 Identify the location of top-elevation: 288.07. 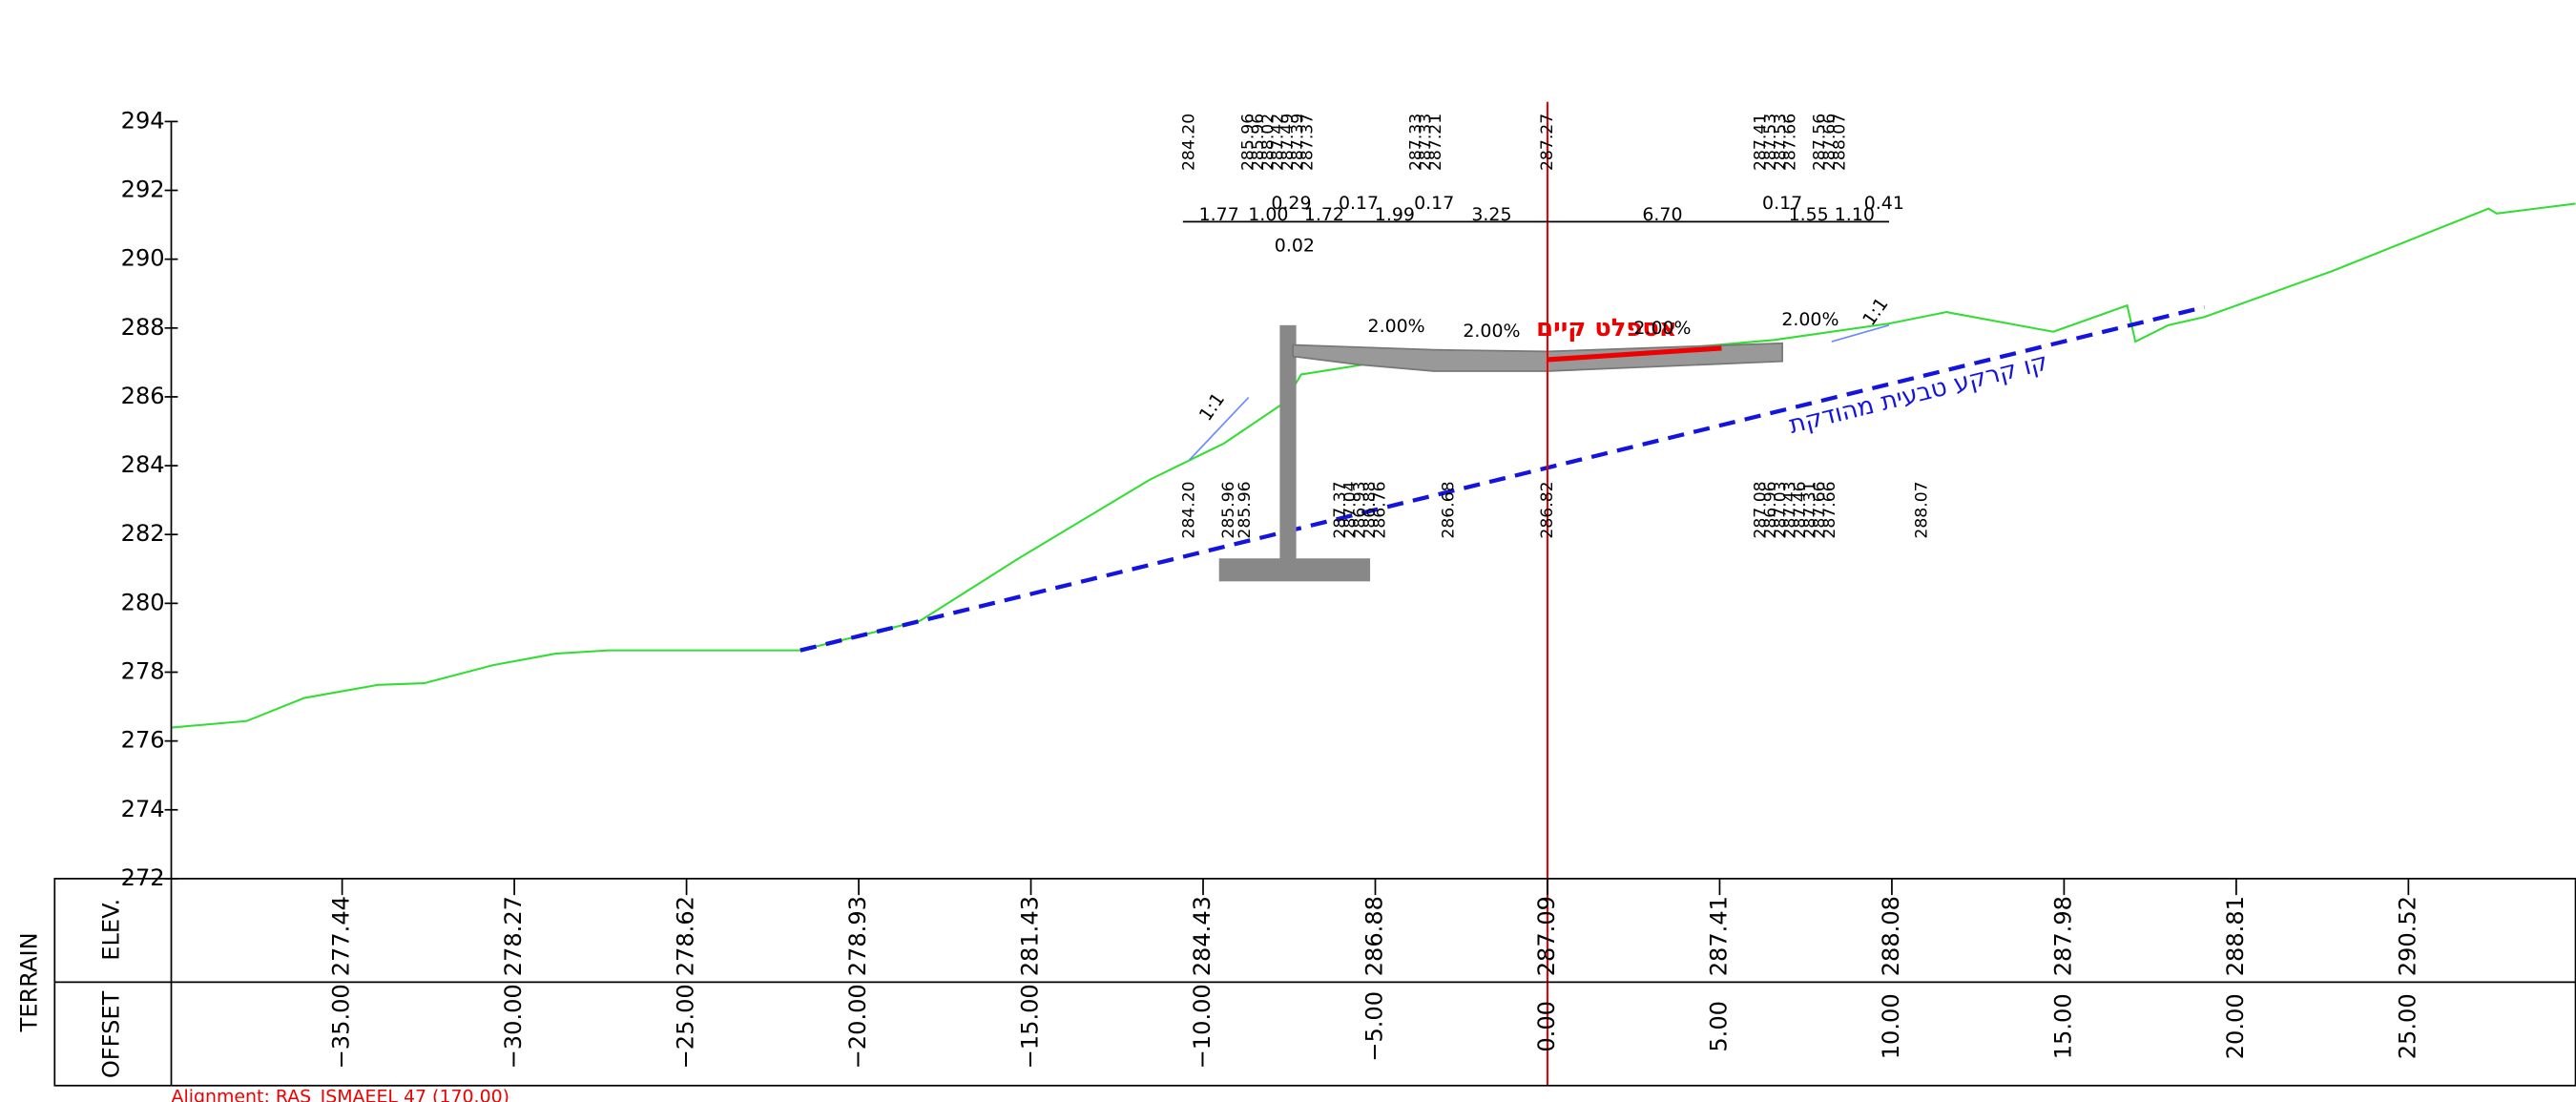
(1839, 142).